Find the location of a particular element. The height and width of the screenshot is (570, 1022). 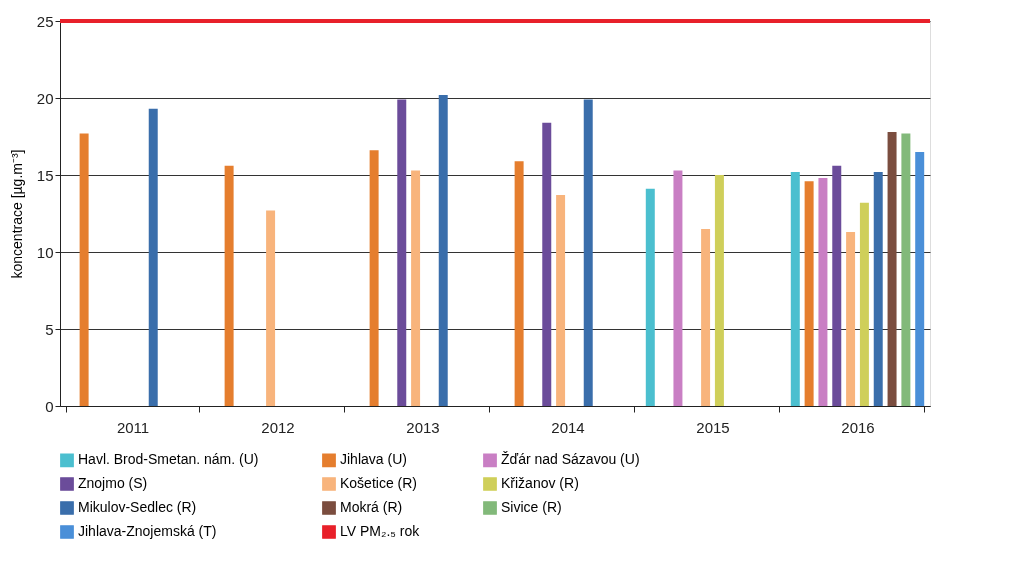

y-axis-title: koncentrace [µg.m⁻³] is located at coordinates (16, 214).